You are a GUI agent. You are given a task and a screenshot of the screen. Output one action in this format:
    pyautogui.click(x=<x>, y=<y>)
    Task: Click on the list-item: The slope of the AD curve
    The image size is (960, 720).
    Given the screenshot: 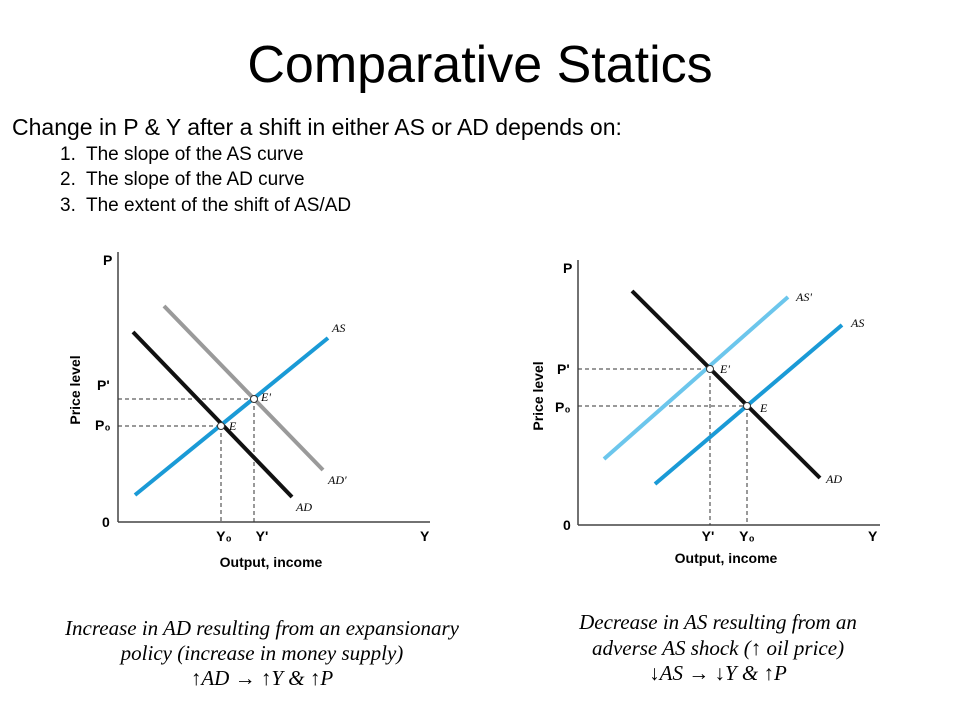 What is the action you would take?
    pyautogui.click(x=195, y=179)
    